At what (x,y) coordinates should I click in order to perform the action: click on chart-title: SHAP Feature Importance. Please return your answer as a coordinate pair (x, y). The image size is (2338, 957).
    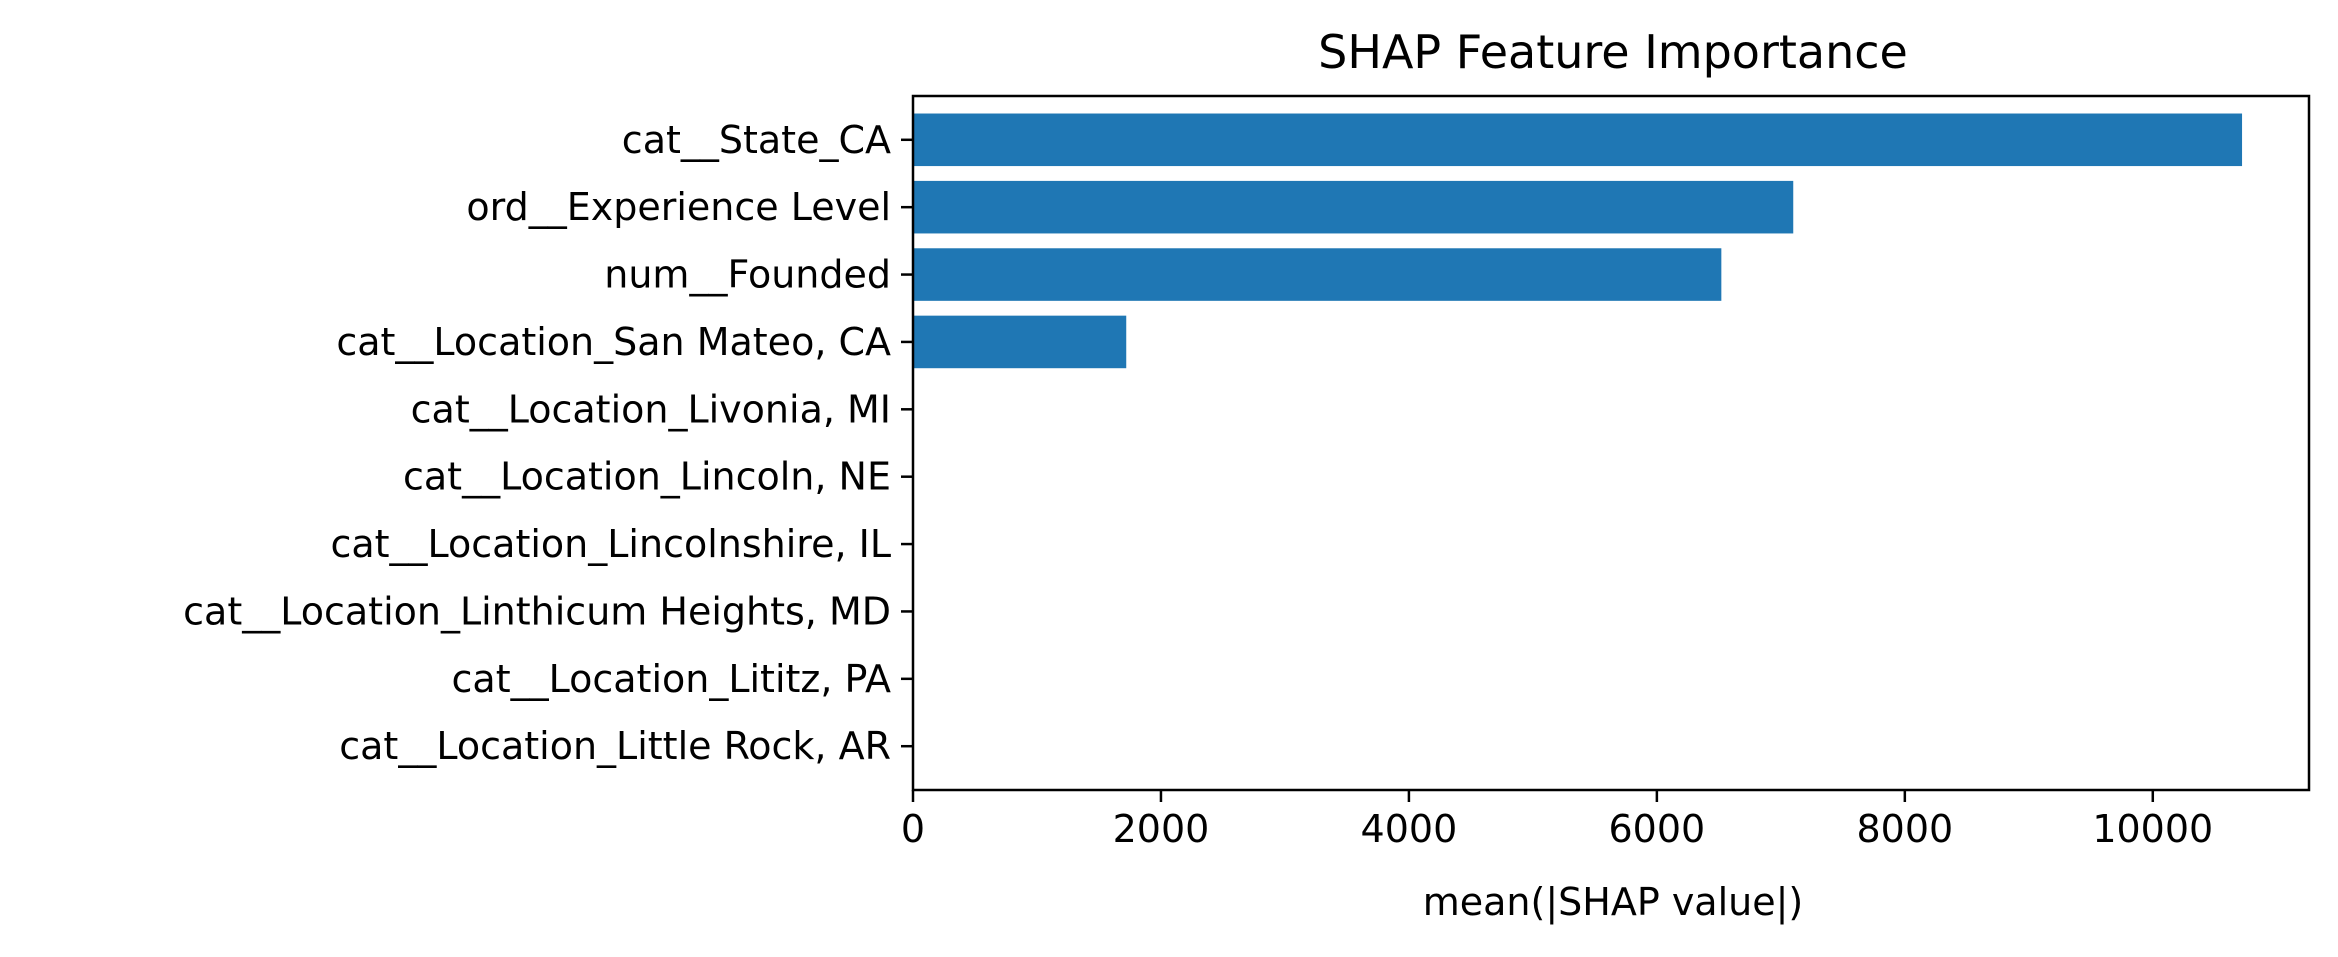
    Looking at the image, I should click on (1613, 52).